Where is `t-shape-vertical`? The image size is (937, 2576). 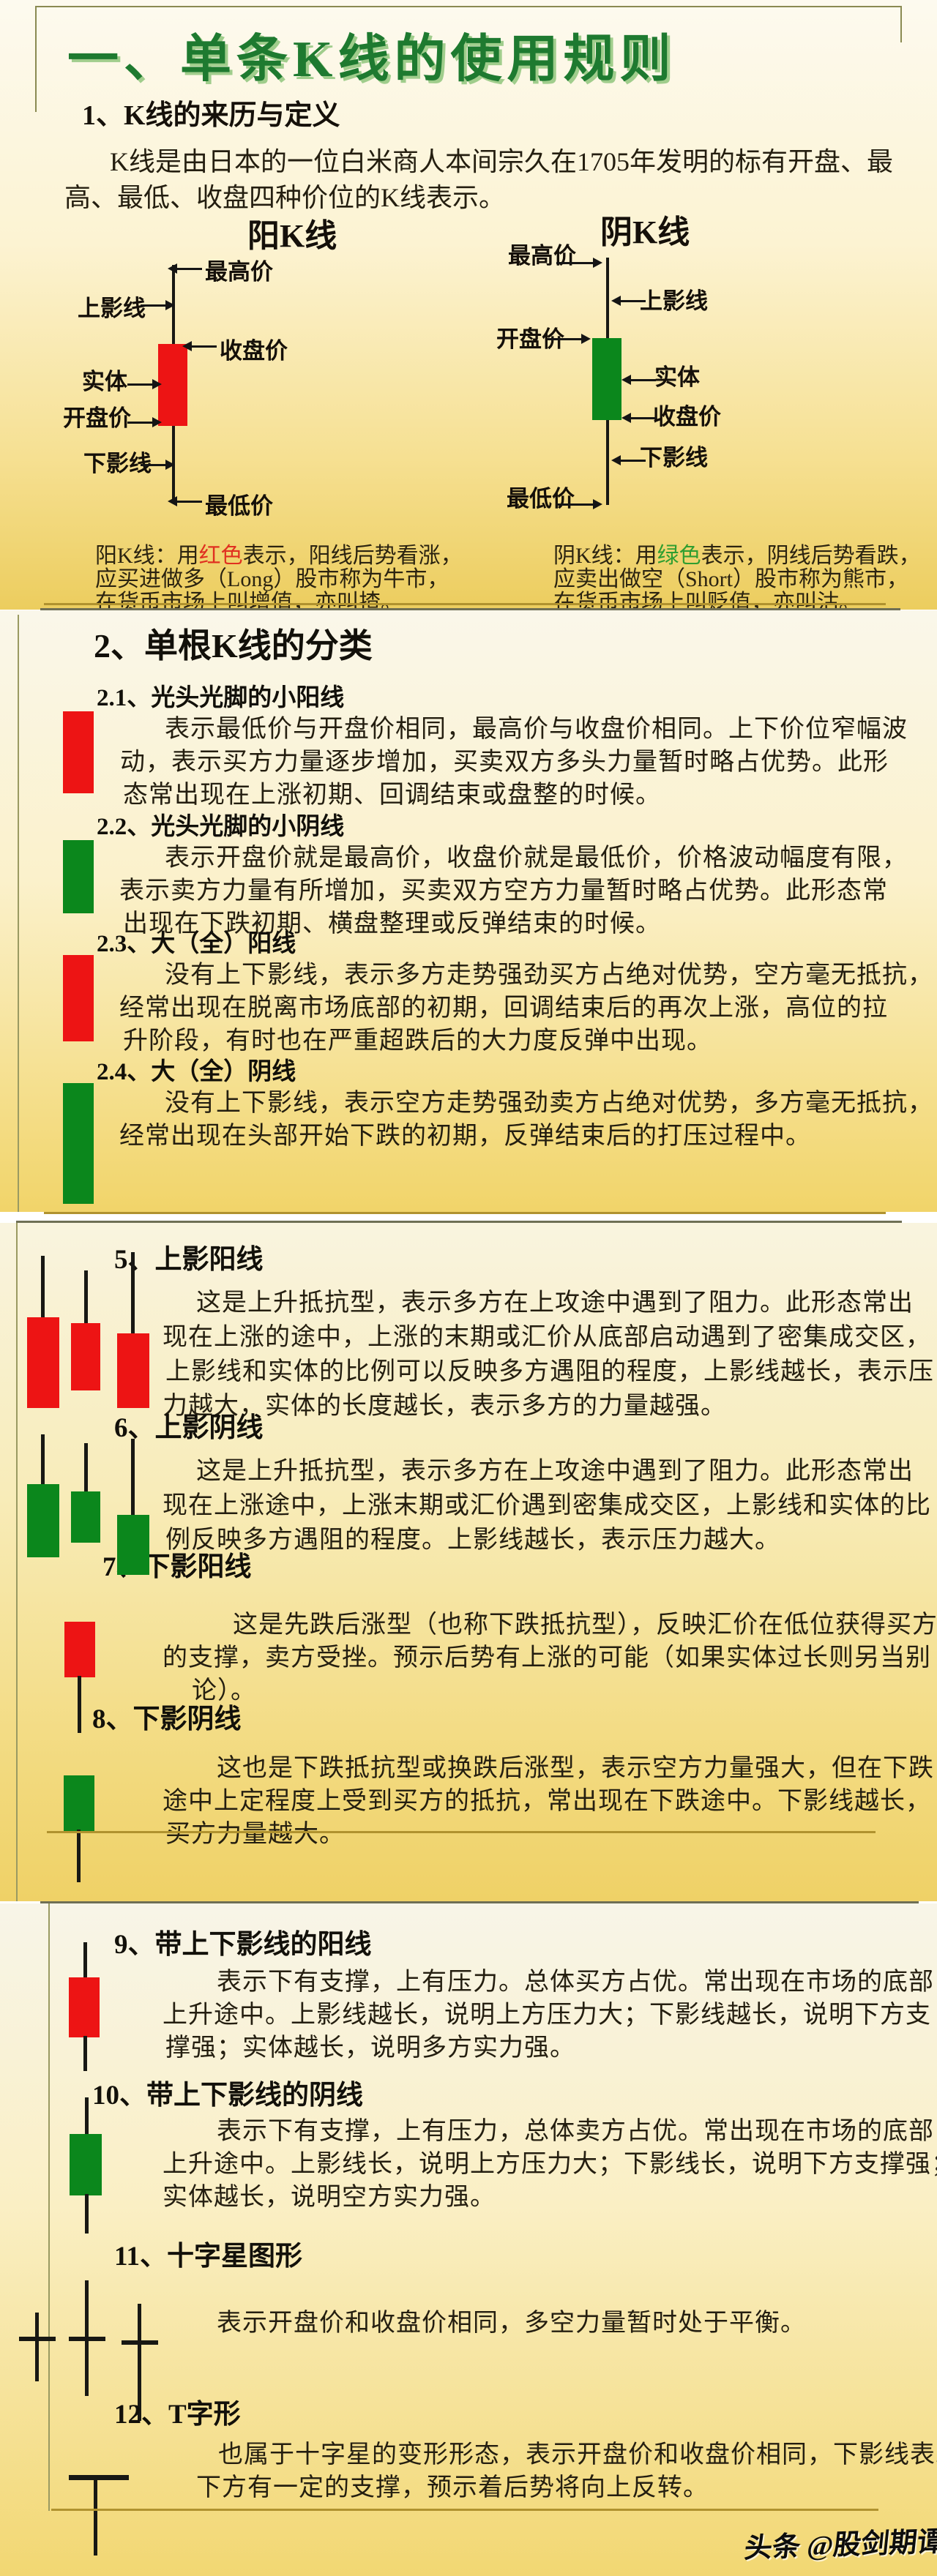
t-shape-vertical is located at coordinates (95, 2517).